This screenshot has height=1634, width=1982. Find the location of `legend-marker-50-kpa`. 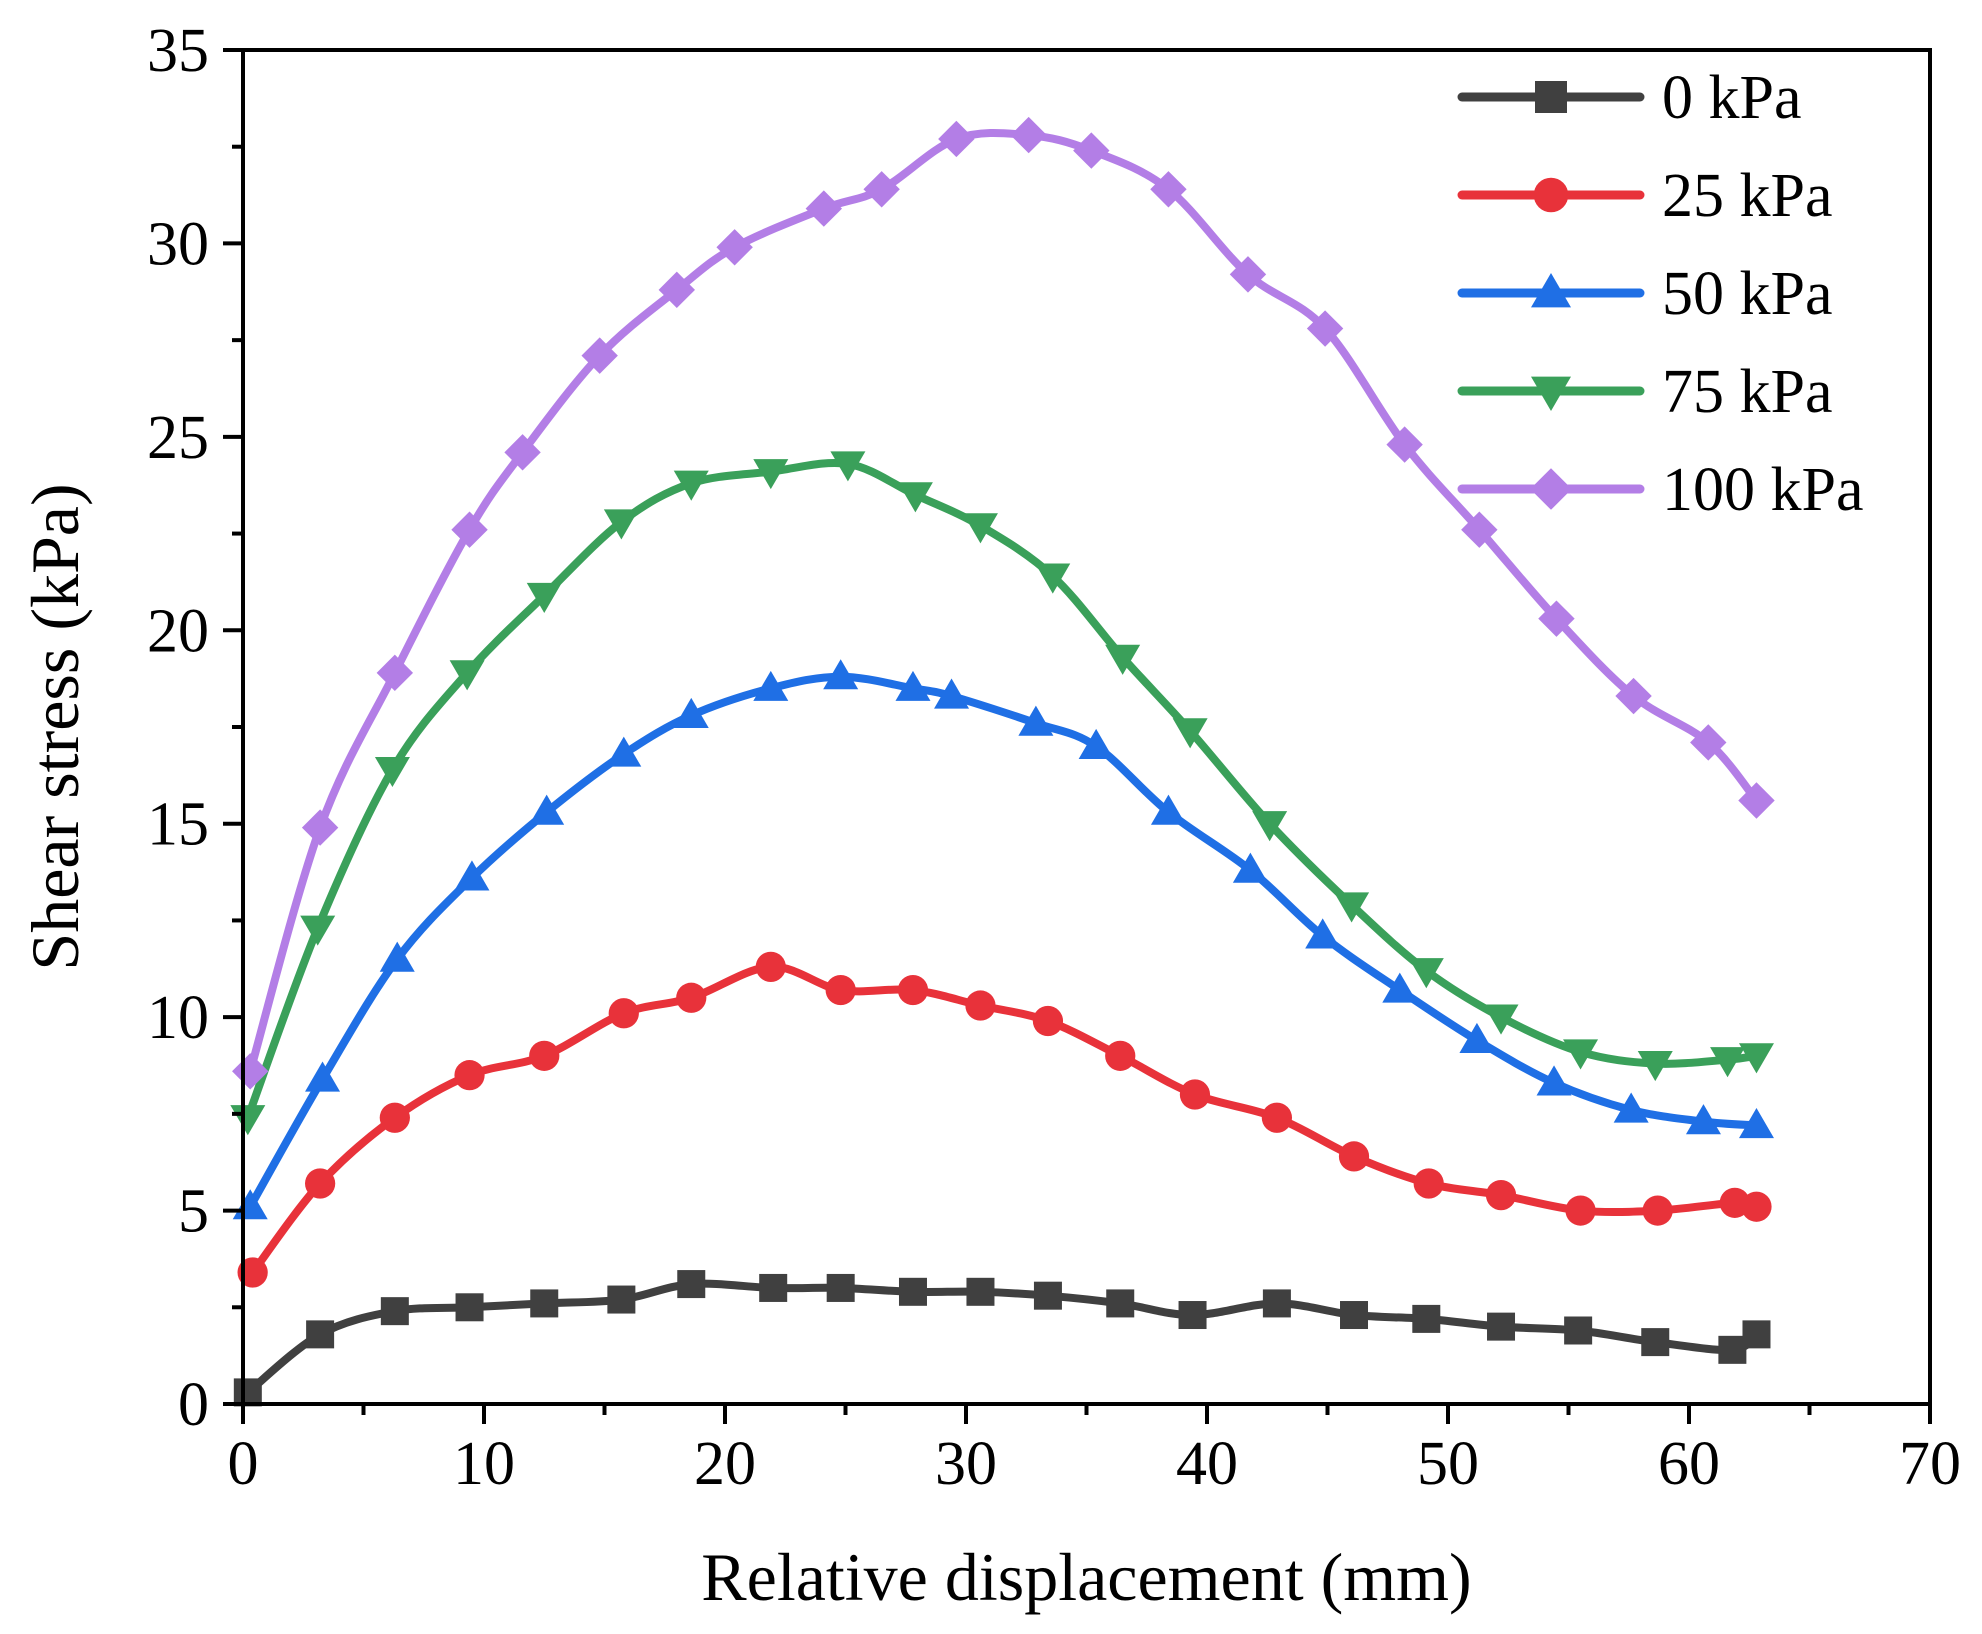

legend-marker-50-kpa is located at coordinates (1551, 290).